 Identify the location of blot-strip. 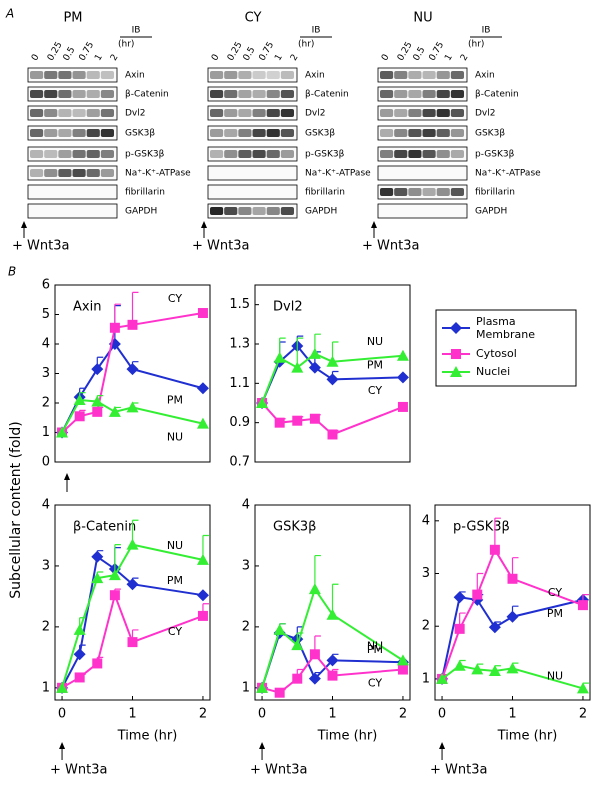
(252, 75).